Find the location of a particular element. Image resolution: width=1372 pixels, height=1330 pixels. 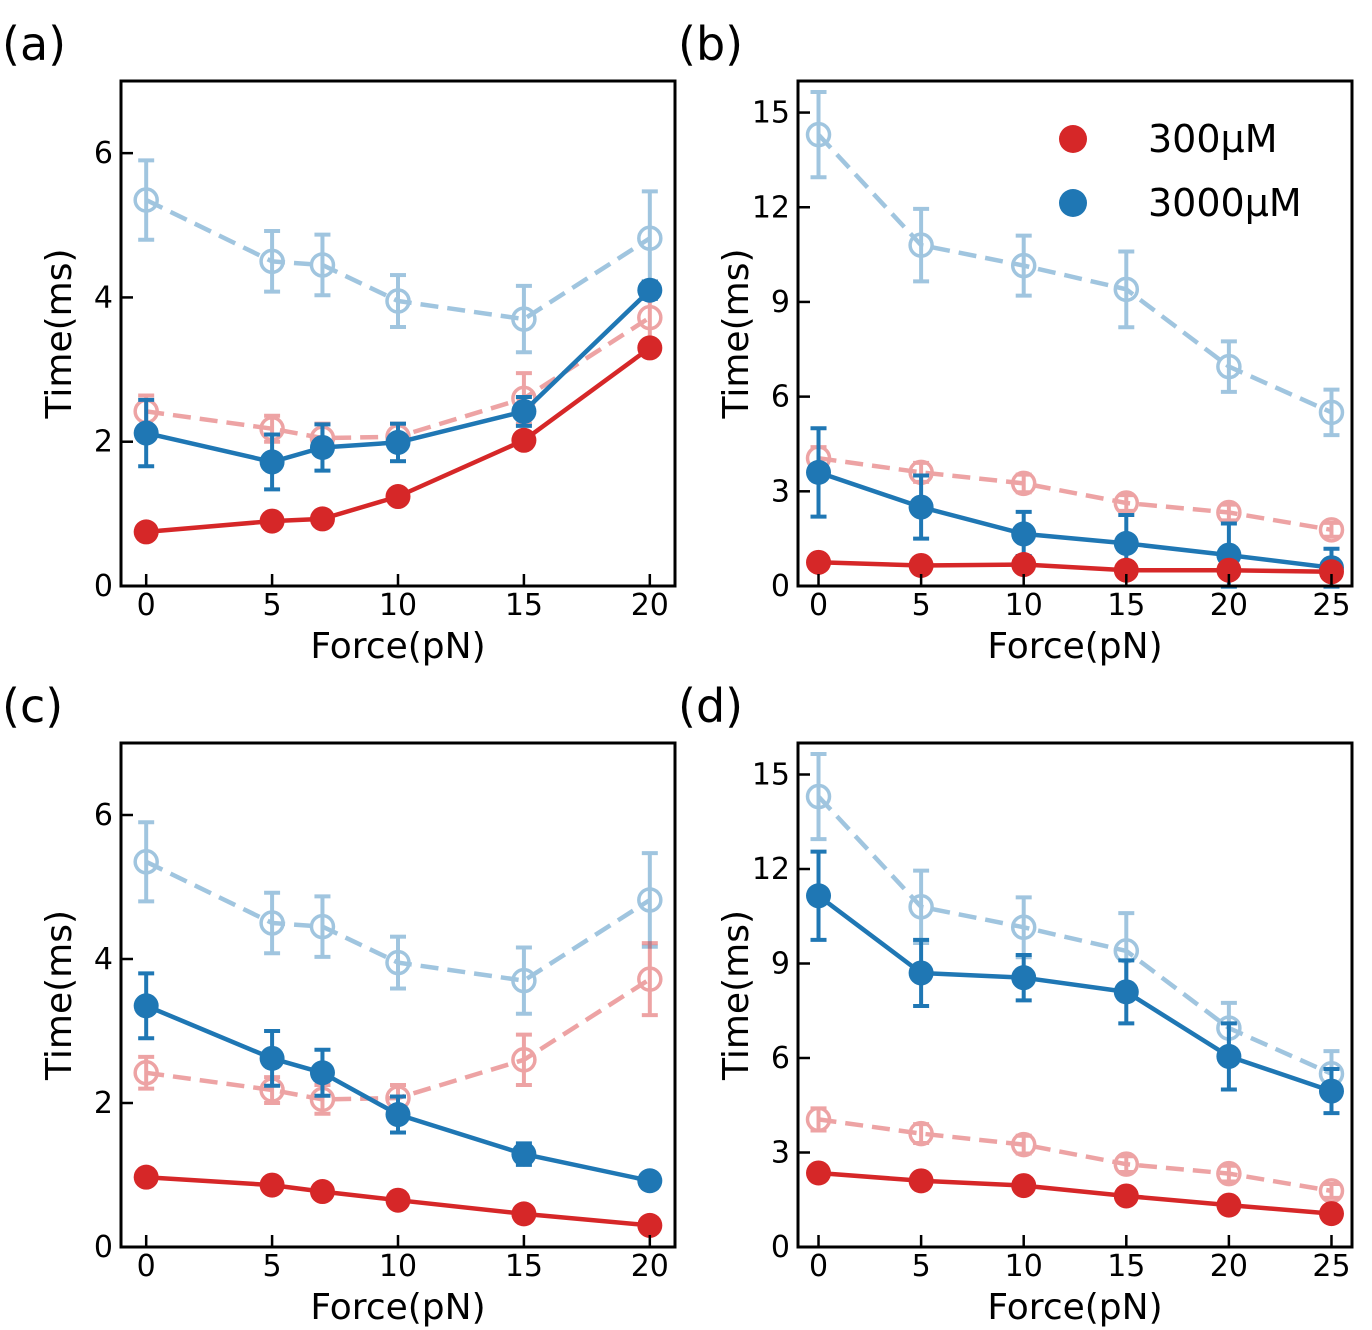

panel-label: (b) is located at coordinates (710, 44).